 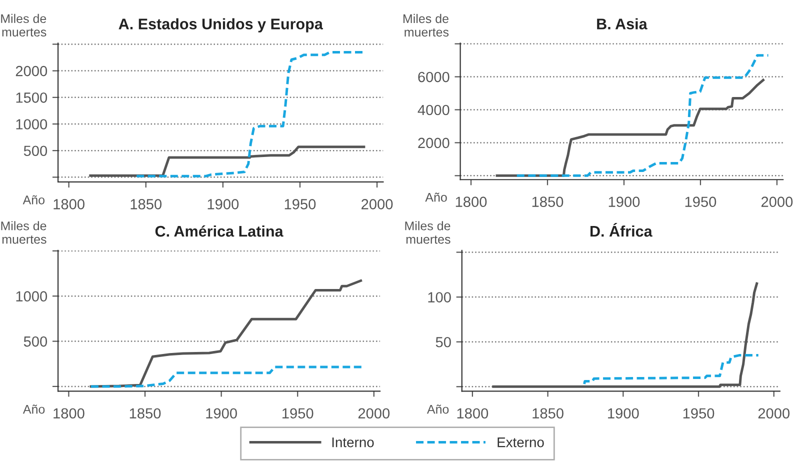 I want to click on y-tick-label: 4000, so click(x=434, y=110).